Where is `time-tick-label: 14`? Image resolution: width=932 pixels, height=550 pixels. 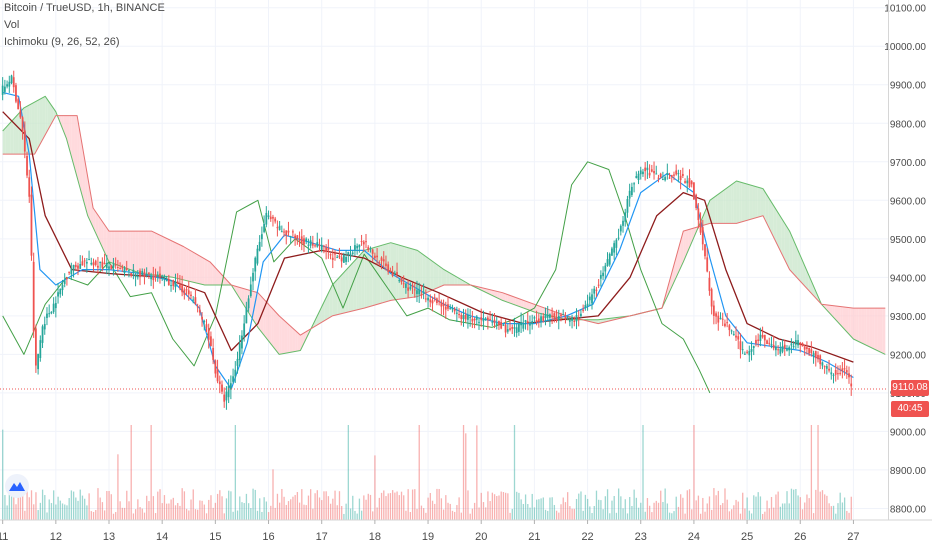
time-tick-label: 14 is located at coordinates (162, 537).